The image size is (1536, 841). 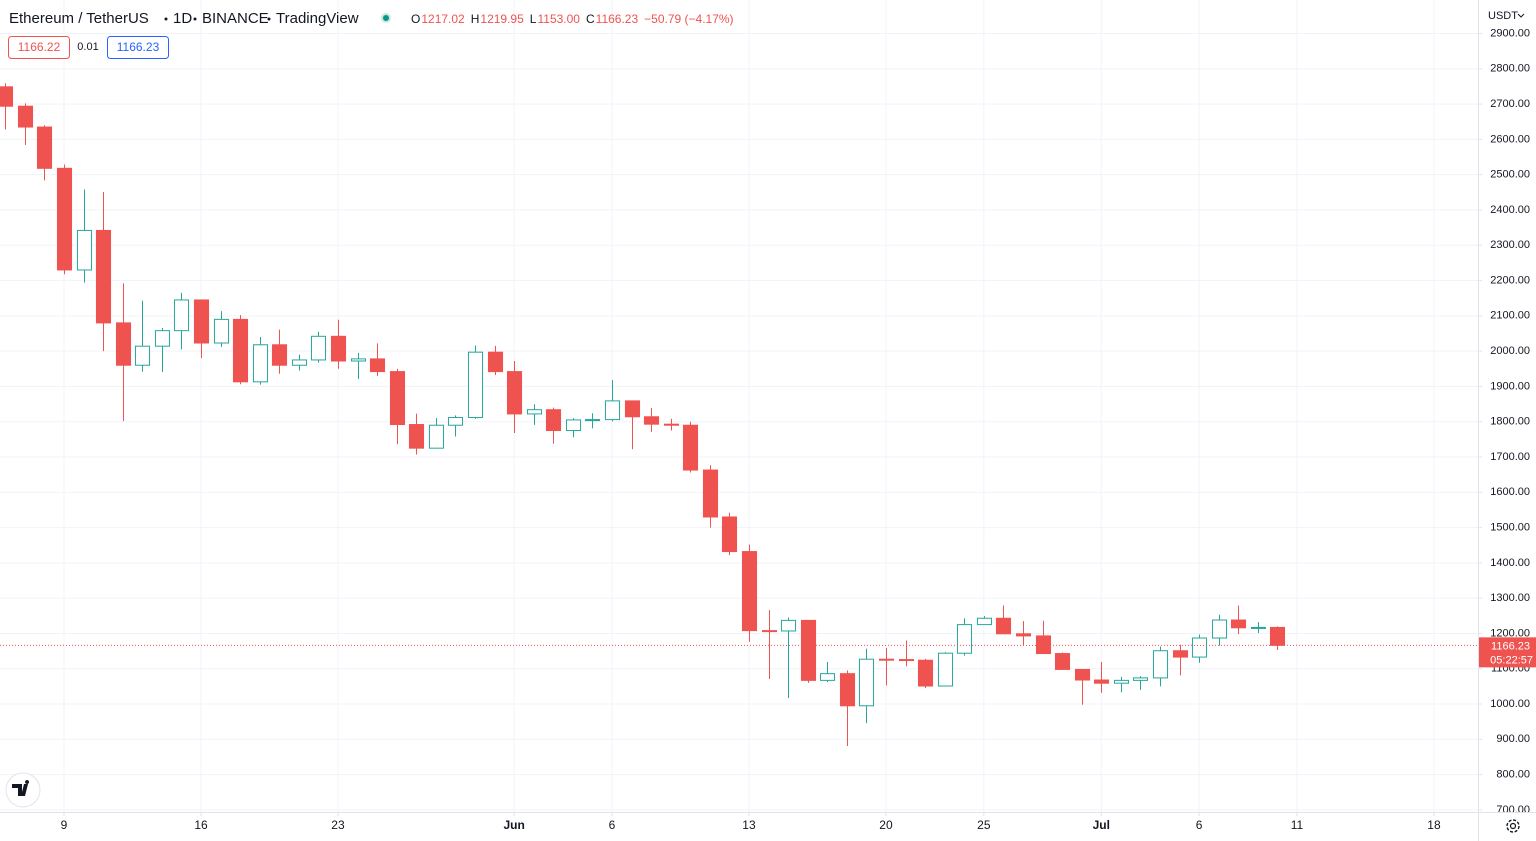 I want to click on y-tick-label: 1600.00, so click(x=1510, y=492).